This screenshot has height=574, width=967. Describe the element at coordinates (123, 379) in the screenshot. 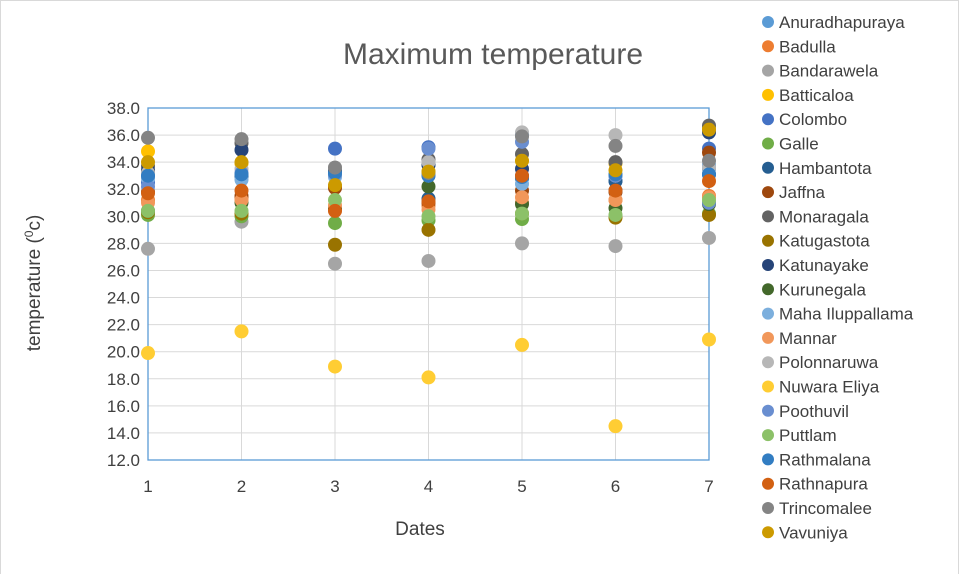

I see `y-tick-label: 18.0` at that location.